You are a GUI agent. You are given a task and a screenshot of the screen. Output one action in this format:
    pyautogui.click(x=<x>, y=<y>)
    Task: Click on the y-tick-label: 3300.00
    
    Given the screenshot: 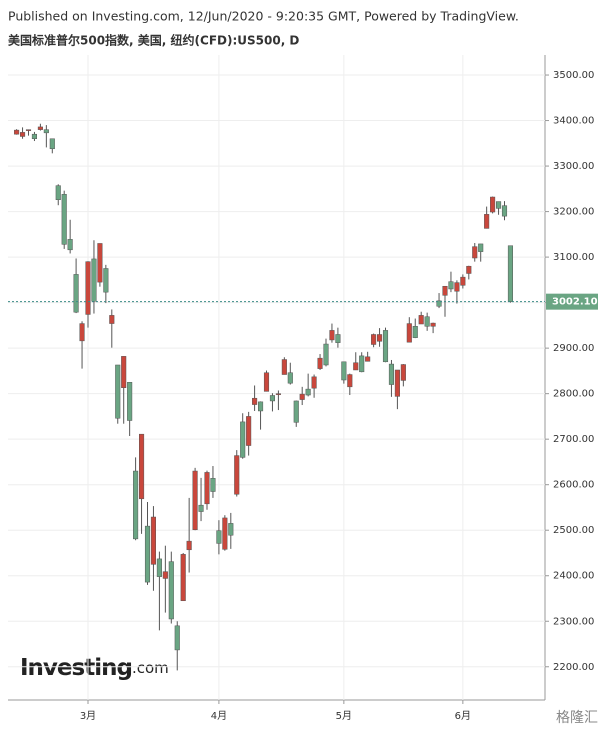 What is the action you would take?
    pyautogui.click(x=573, y=166)
    